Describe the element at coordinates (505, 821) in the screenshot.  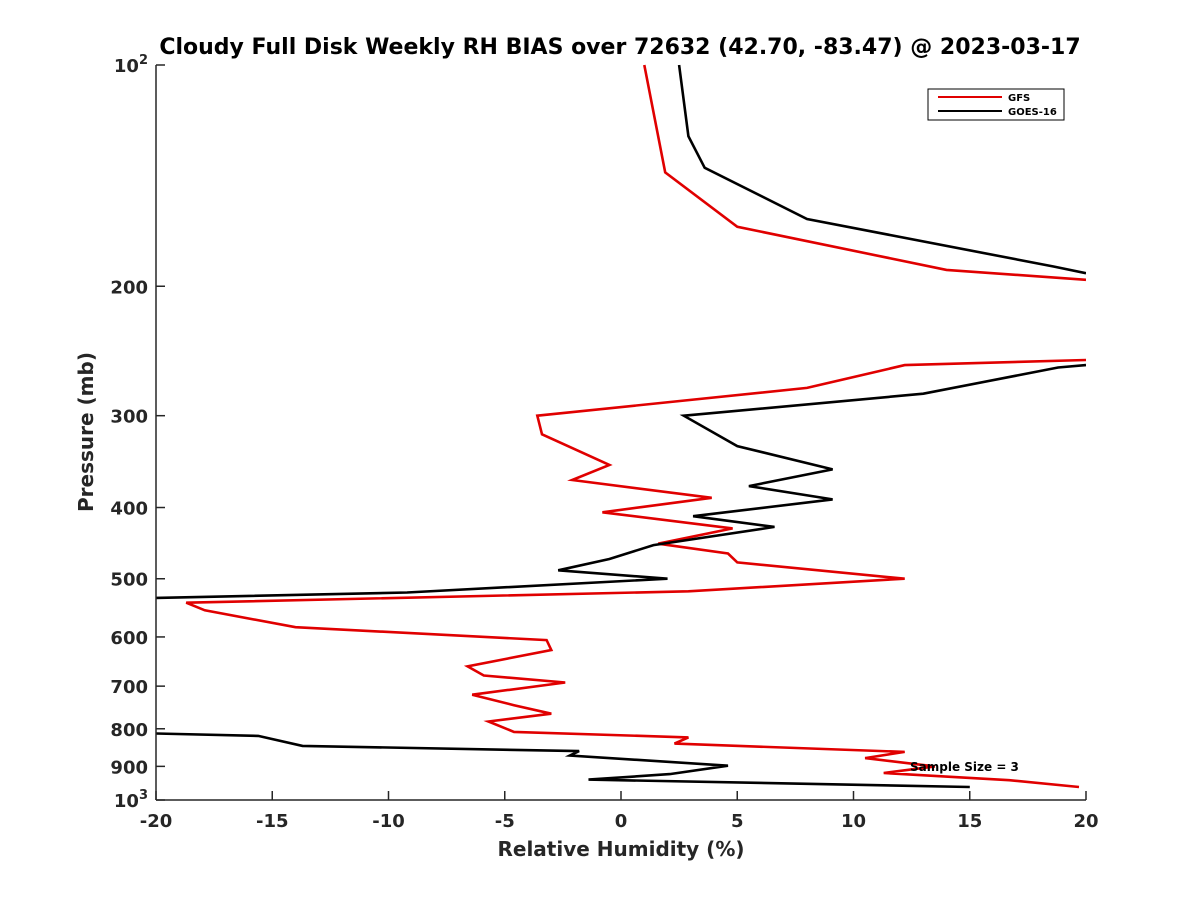
I see `x-tick-label: -5` at that location.